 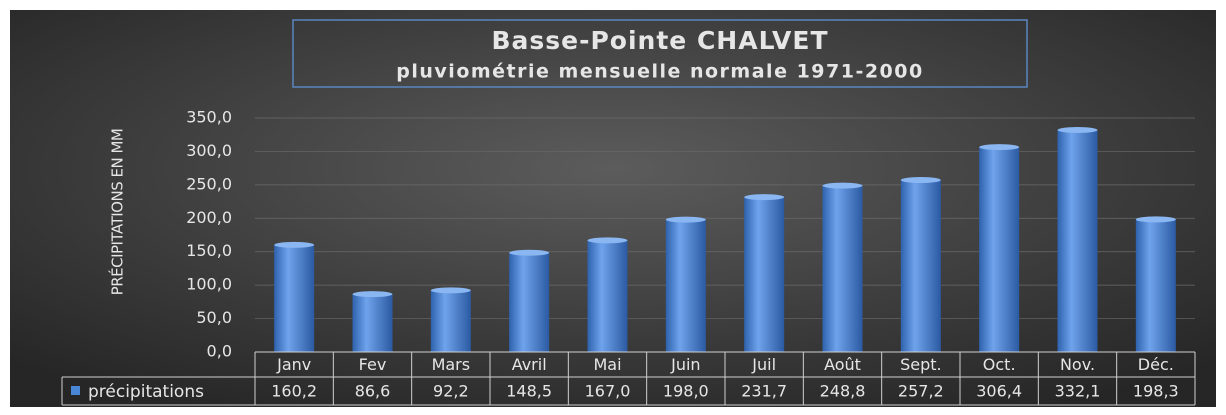 What do you see at coordinates (659, 40) in the screenshot?
I see `chart-title: Basse-Pointe CHALVET` at bounding box center [659, 40].